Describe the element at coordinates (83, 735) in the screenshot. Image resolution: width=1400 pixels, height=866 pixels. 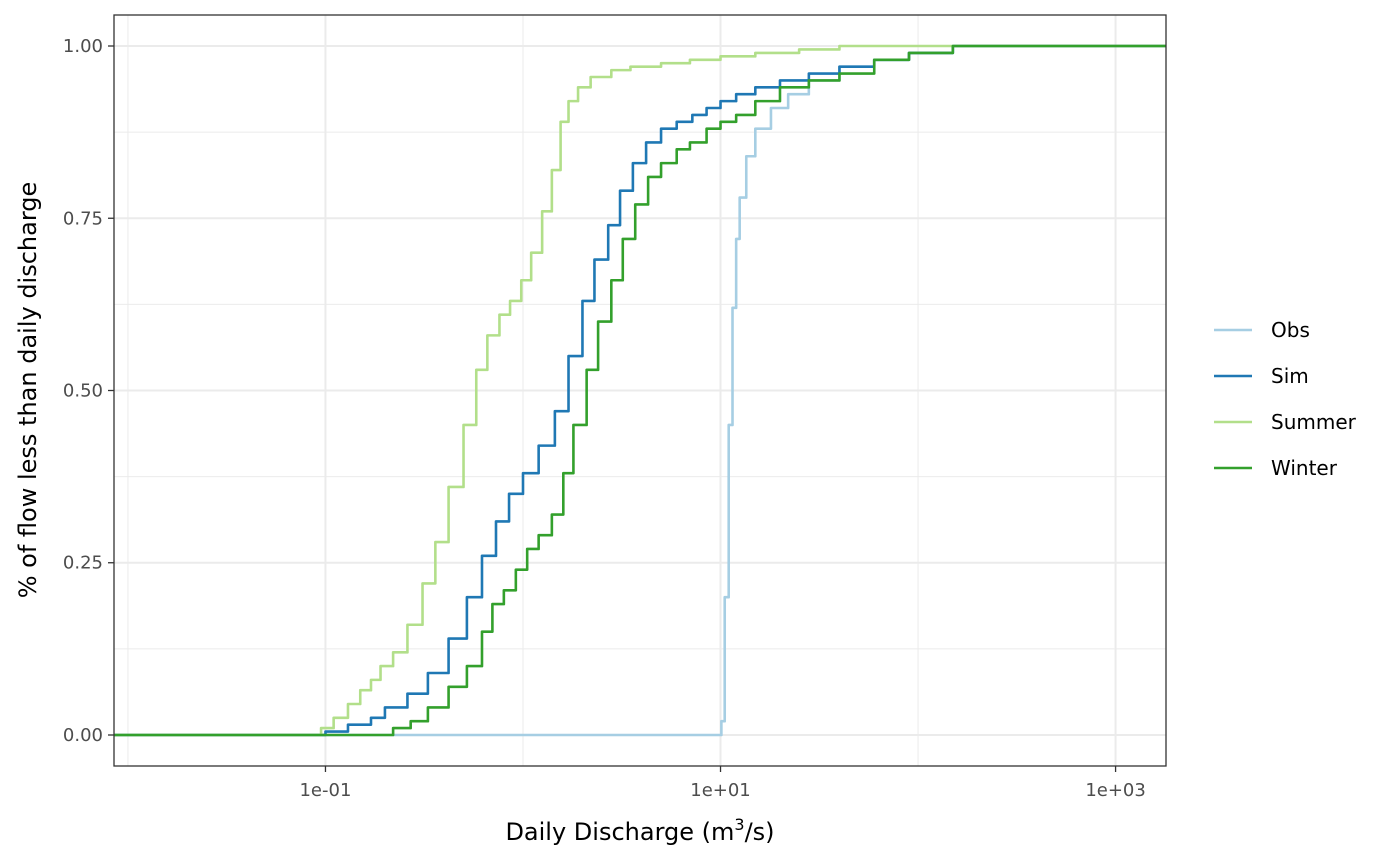
I see `y-tick-label: 0.00` at that location.